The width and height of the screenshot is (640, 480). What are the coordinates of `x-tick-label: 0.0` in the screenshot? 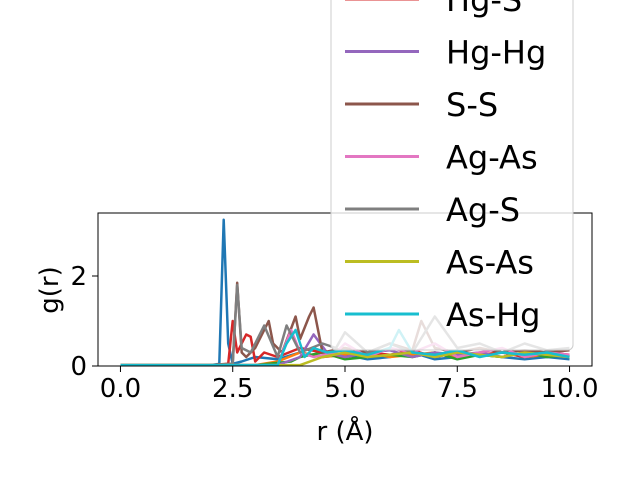 It's located at (120, 389).